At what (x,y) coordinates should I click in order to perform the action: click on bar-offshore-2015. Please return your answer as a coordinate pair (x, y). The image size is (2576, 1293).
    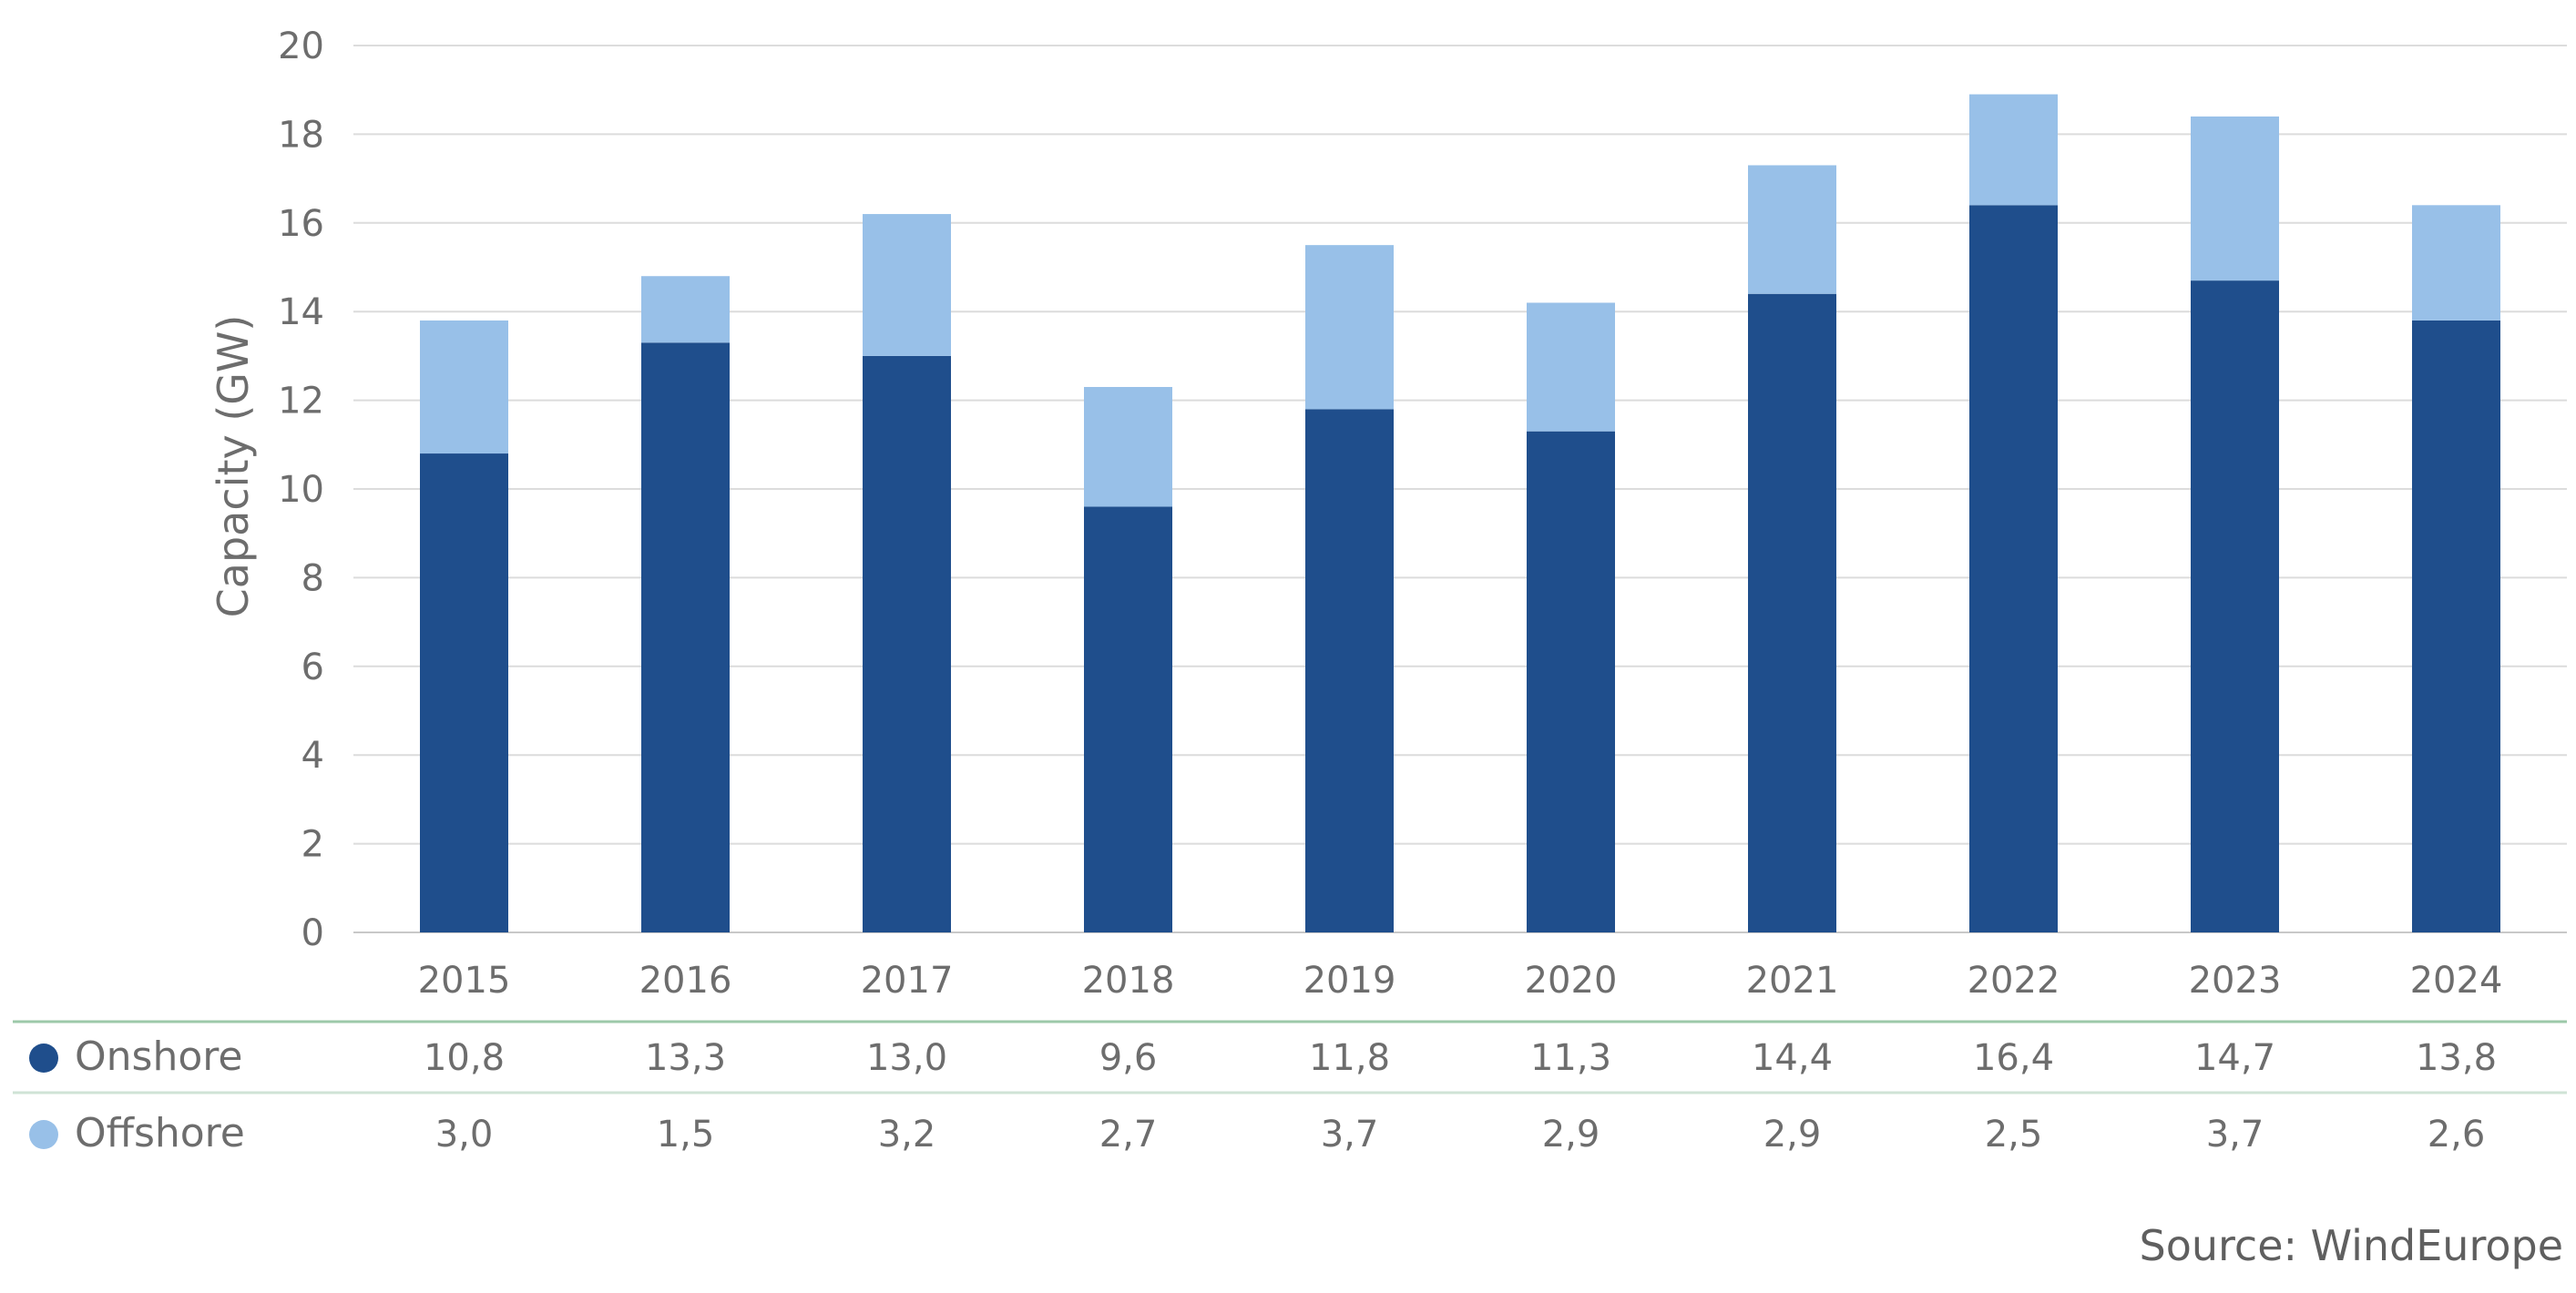
    Looking at the image, I should click on (464, 387).